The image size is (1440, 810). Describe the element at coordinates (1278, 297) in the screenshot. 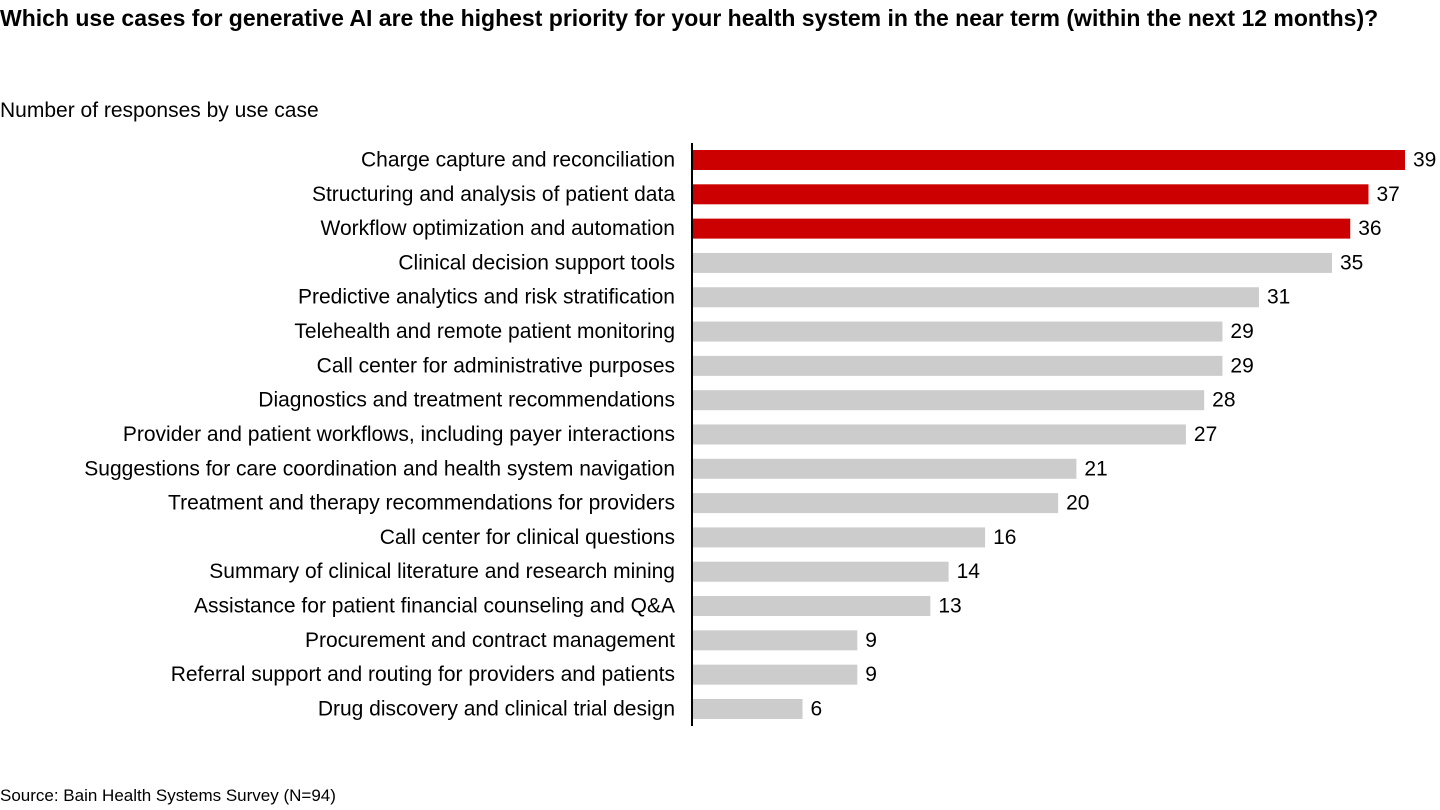

I see `data-label: 31` at that location.